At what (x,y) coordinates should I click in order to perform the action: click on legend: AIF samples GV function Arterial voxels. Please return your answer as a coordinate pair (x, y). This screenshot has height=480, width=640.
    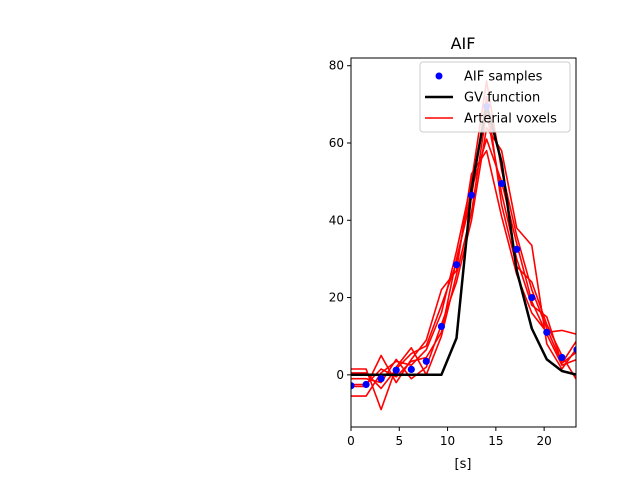
    Looking at the image, I should click on (495, 97).